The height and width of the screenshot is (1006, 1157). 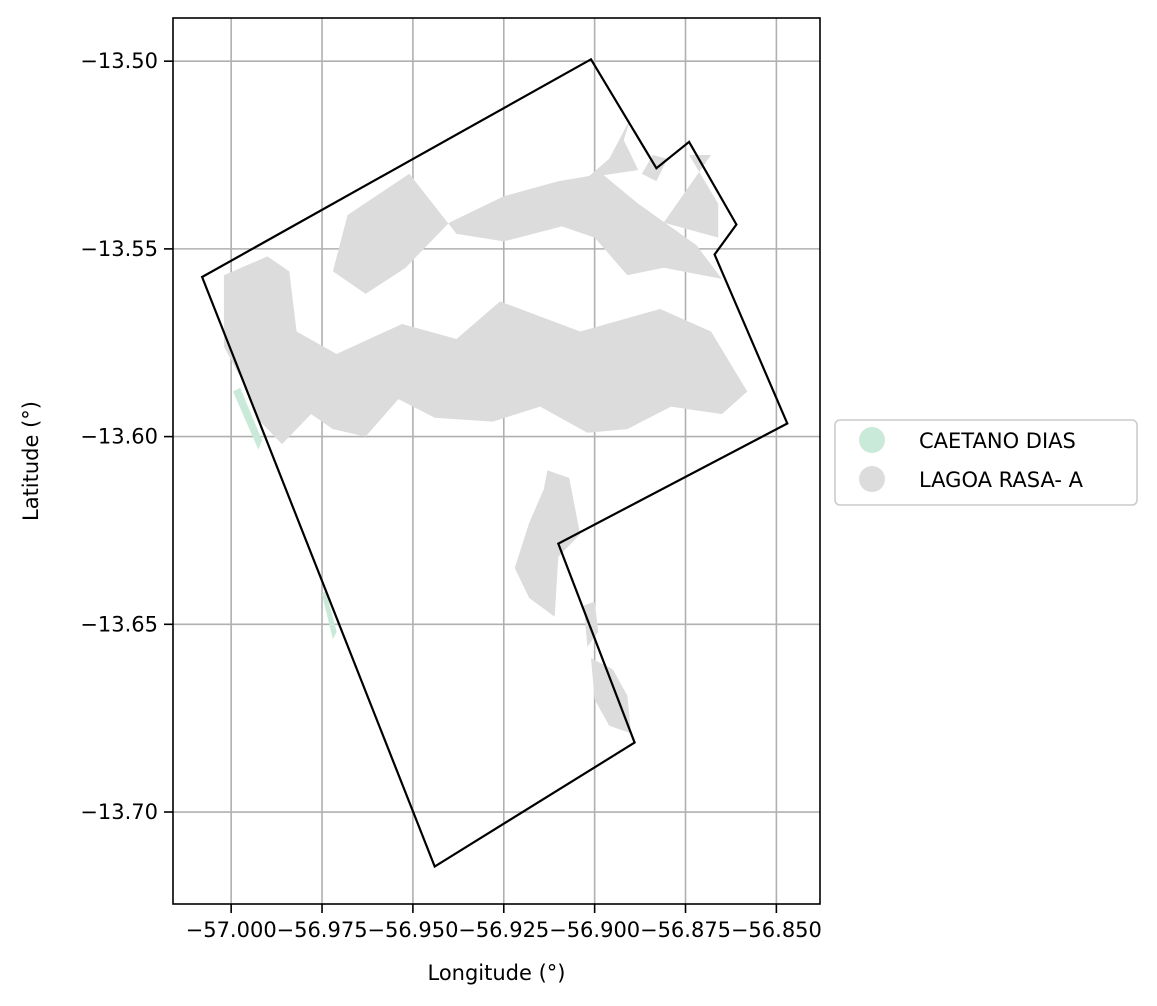 I want to click on y-axis-ticks: −13.50 −13.55 −13.60 −13.65 −13.70, so click(x=126, y=436).